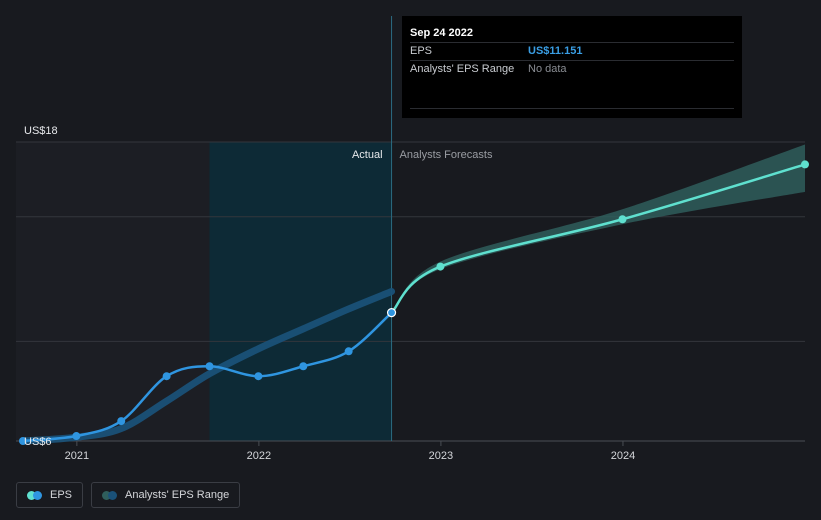 The height and width of the screenshot is (520, 821). What do you see at coordinates (462, 69) in the screenshot?
I see `tooltip-range-key: Analysts' EPS Range` at bounding box center [462, 69].